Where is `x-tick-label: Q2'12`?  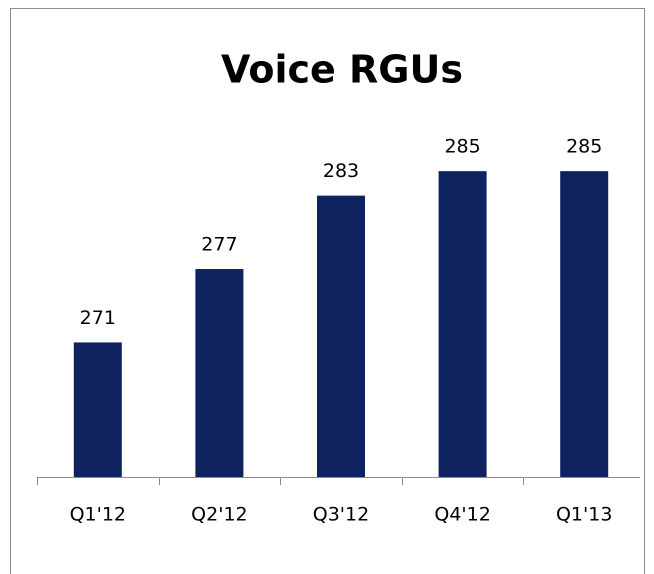 x-tick-label: Q2'12 is located at coordinates (219, 515).